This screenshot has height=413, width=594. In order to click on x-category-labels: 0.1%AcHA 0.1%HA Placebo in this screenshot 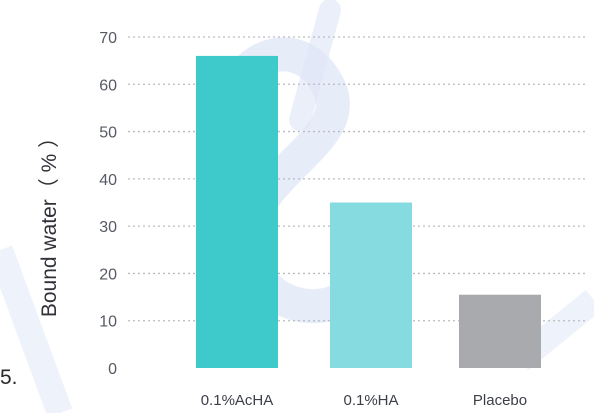, I will do `click(364, 400)`.